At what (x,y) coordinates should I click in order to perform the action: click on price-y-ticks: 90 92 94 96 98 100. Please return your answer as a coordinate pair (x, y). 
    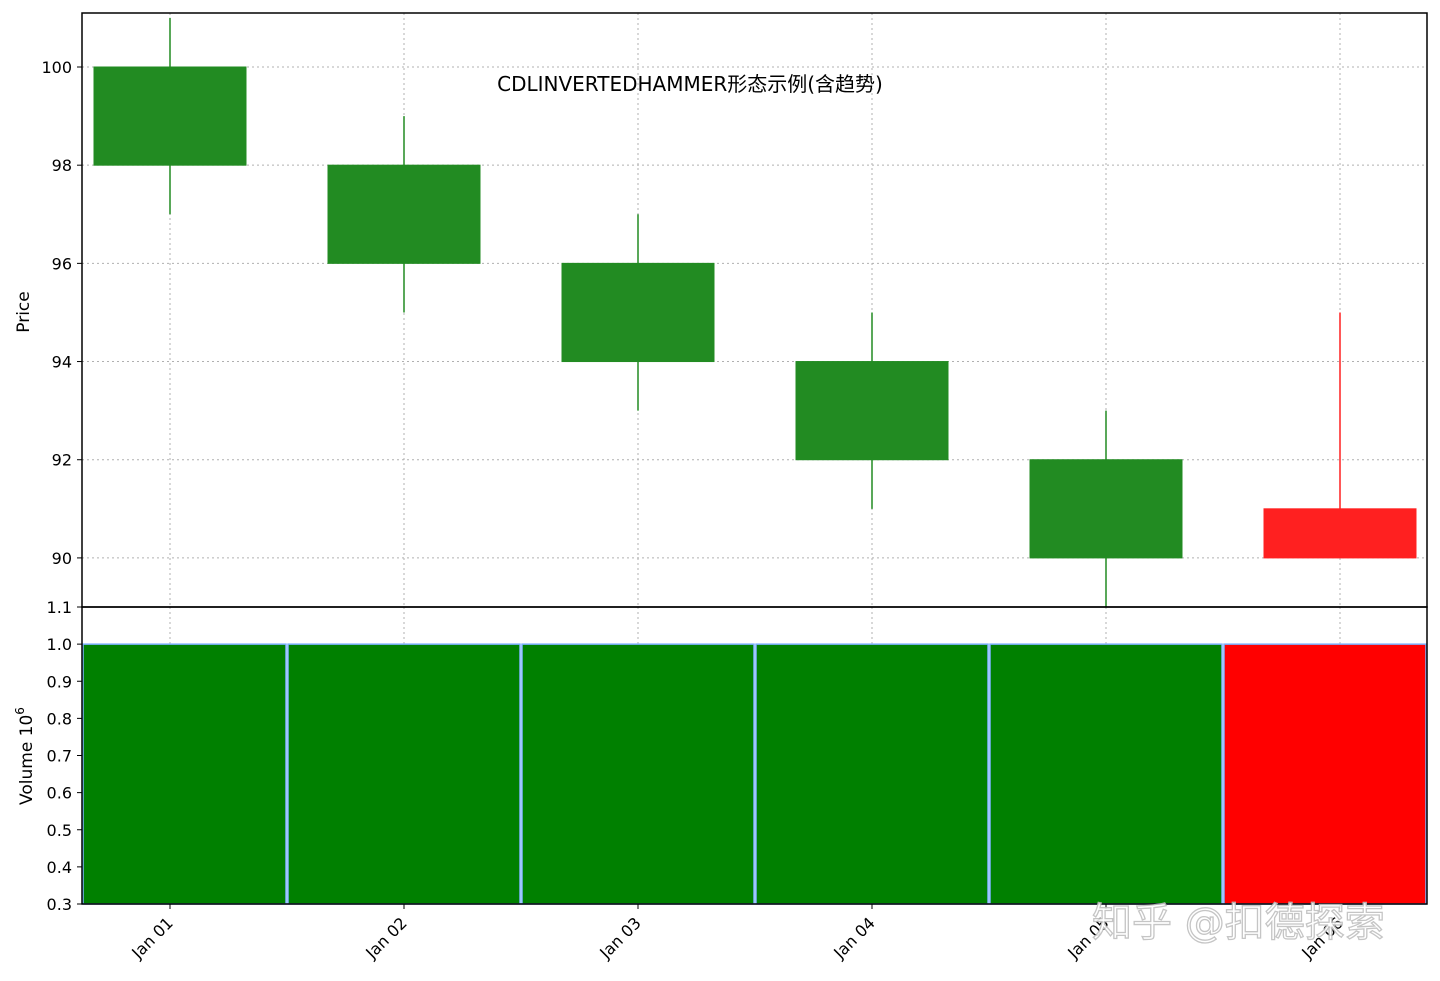
    Looking at the image, I should click on (61, 313).